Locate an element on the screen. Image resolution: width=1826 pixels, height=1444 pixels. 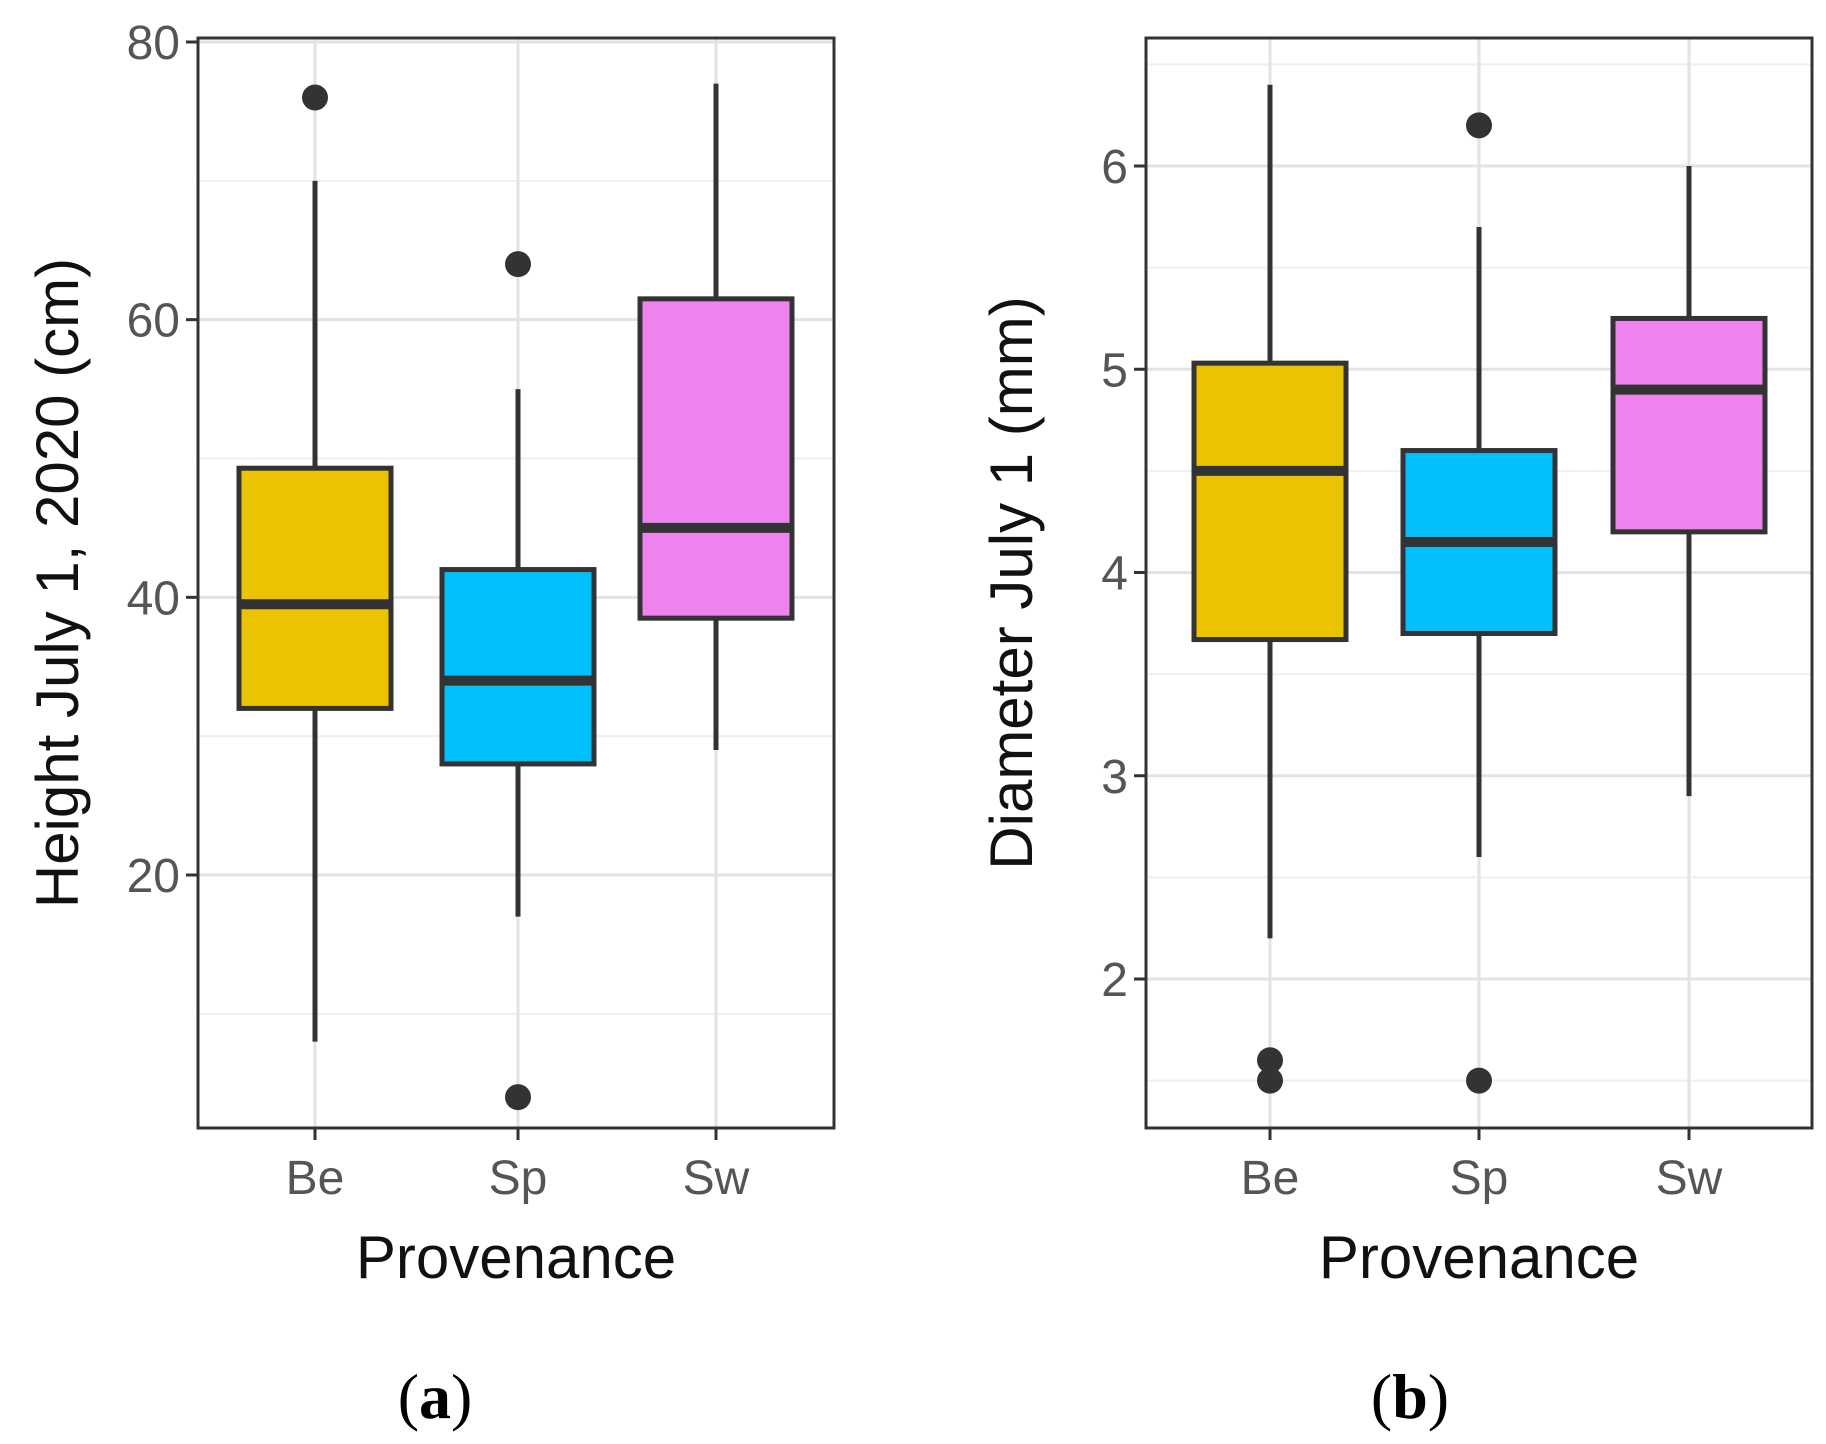
panel-label-letter: b is located at coordinates (1410, 1396).